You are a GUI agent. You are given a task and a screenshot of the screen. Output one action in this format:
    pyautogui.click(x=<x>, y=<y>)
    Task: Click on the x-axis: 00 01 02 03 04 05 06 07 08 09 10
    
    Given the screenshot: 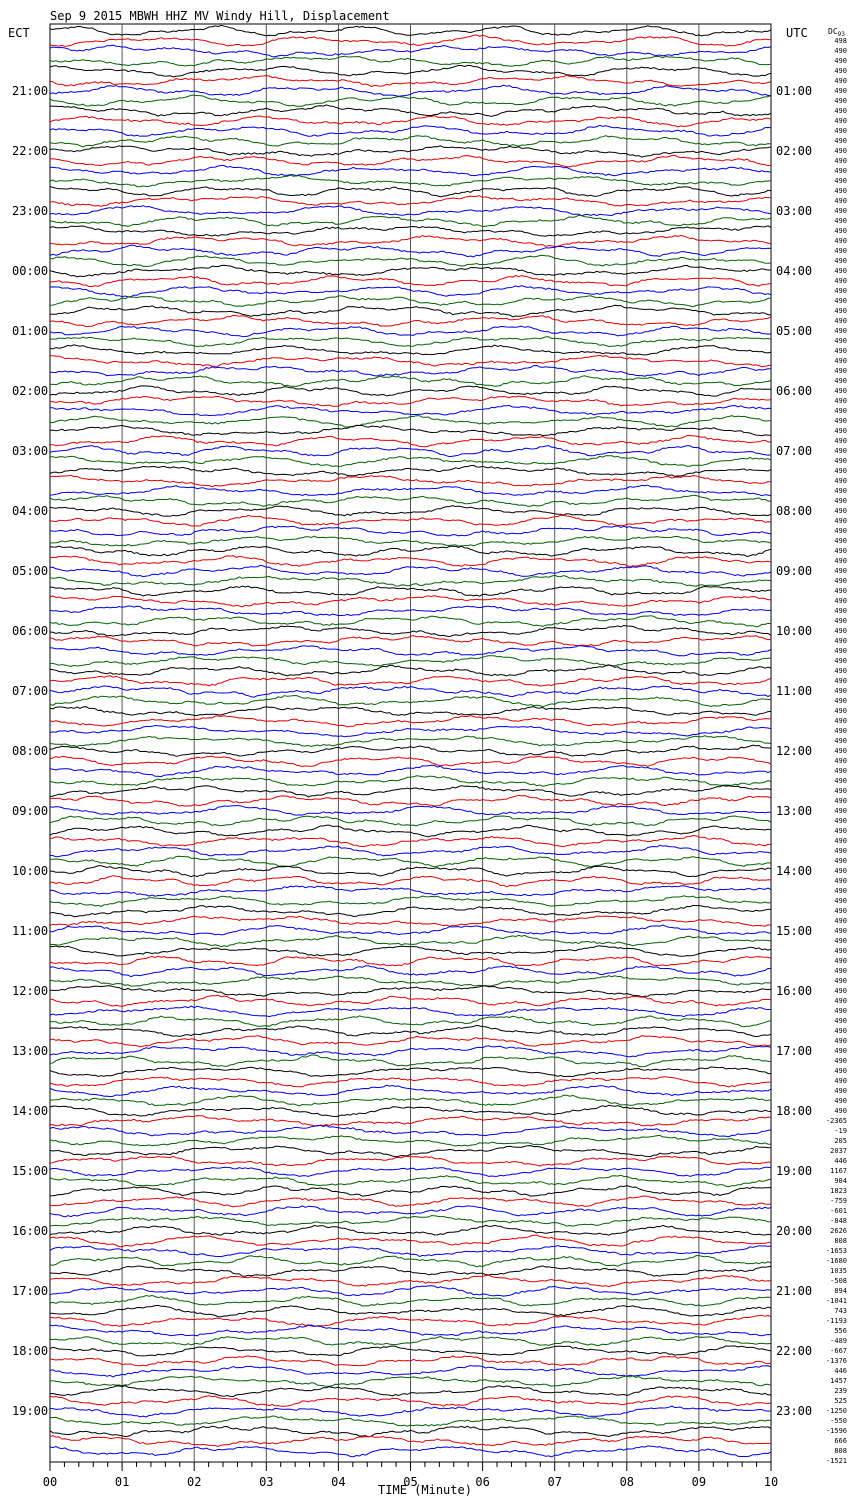 What is the action you would take?
    pyautogui.click(x=410, y=1475)
    